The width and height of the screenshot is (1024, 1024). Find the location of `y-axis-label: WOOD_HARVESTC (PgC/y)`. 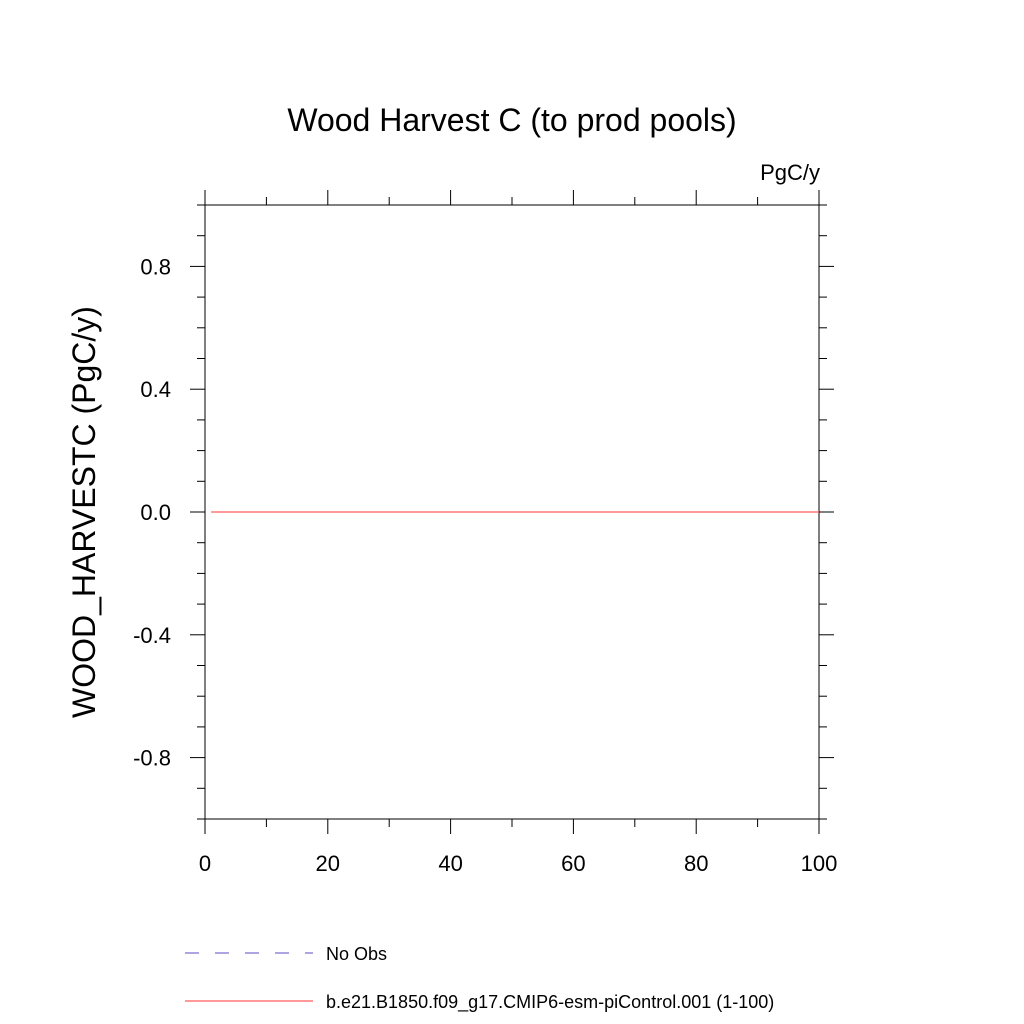

y-axis-label: WOOD_HARVESTC (PgC/y) is located at coordinates (84, 512).